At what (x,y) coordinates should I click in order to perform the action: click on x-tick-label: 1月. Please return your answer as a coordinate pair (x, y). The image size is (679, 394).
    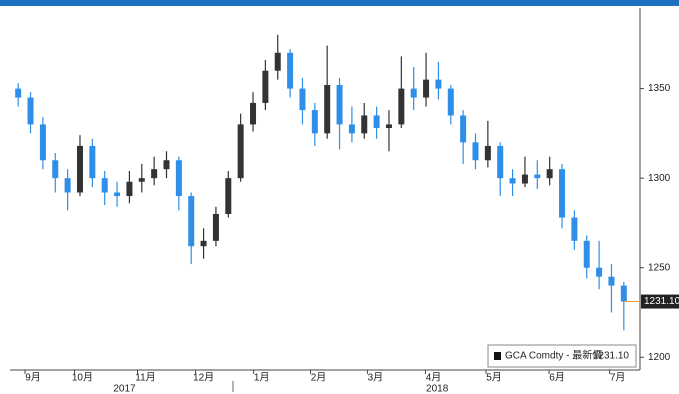
    Looking at the image, I should click on (262, 378).